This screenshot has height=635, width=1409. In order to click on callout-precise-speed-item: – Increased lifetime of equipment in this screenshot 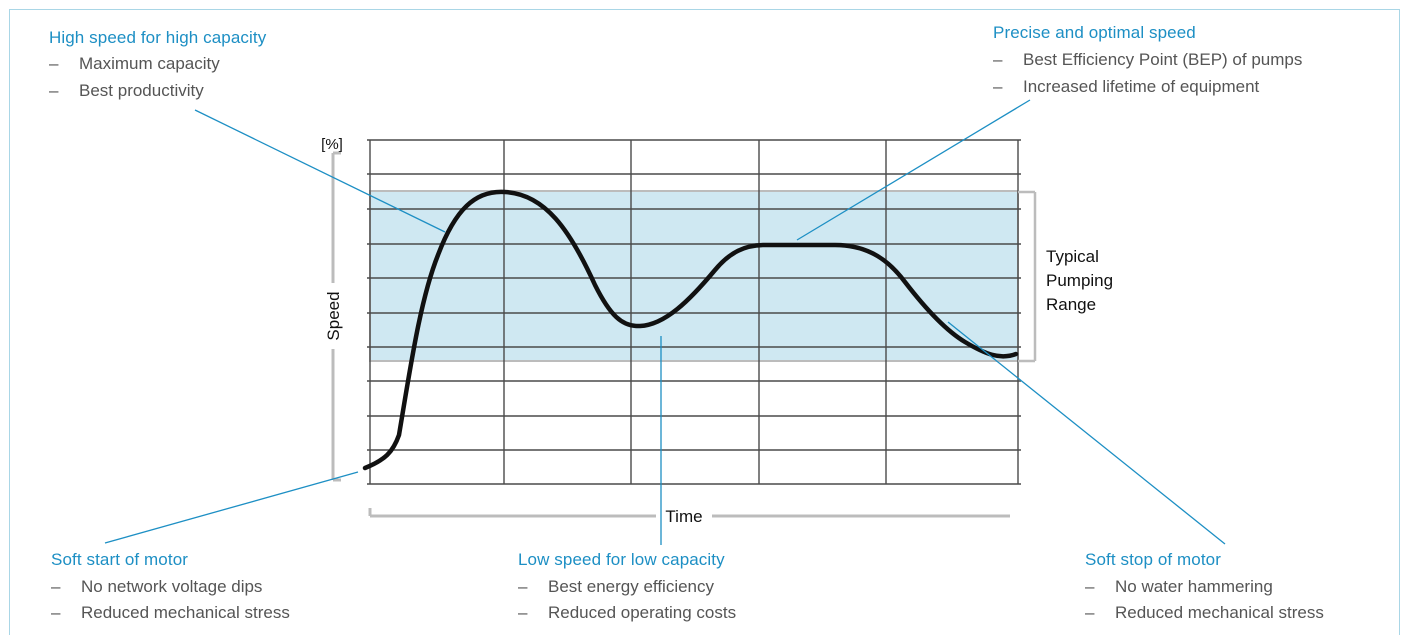, I will do `click(1126, 87)`.